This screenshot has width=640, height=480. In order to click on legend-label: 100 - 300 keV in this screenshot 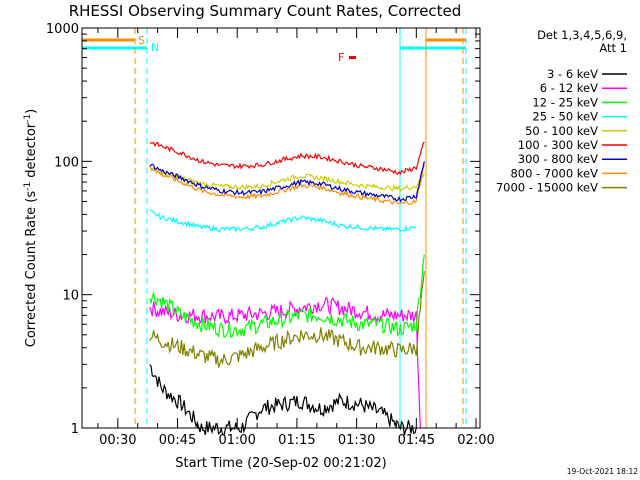, I will do `click(558, 145)`.